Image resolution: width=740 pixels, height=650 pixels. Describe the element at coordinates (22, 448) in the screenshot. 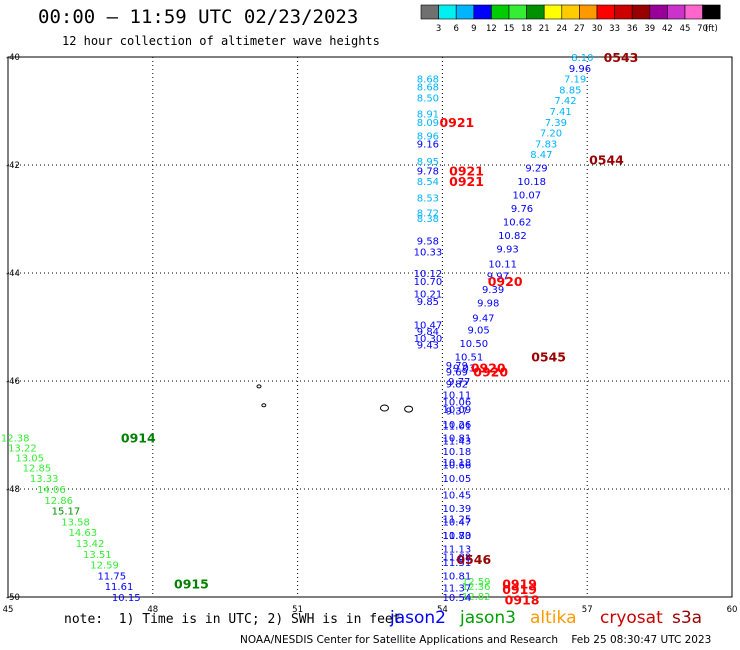

I see `swh-value-label: 13.22` at that location.